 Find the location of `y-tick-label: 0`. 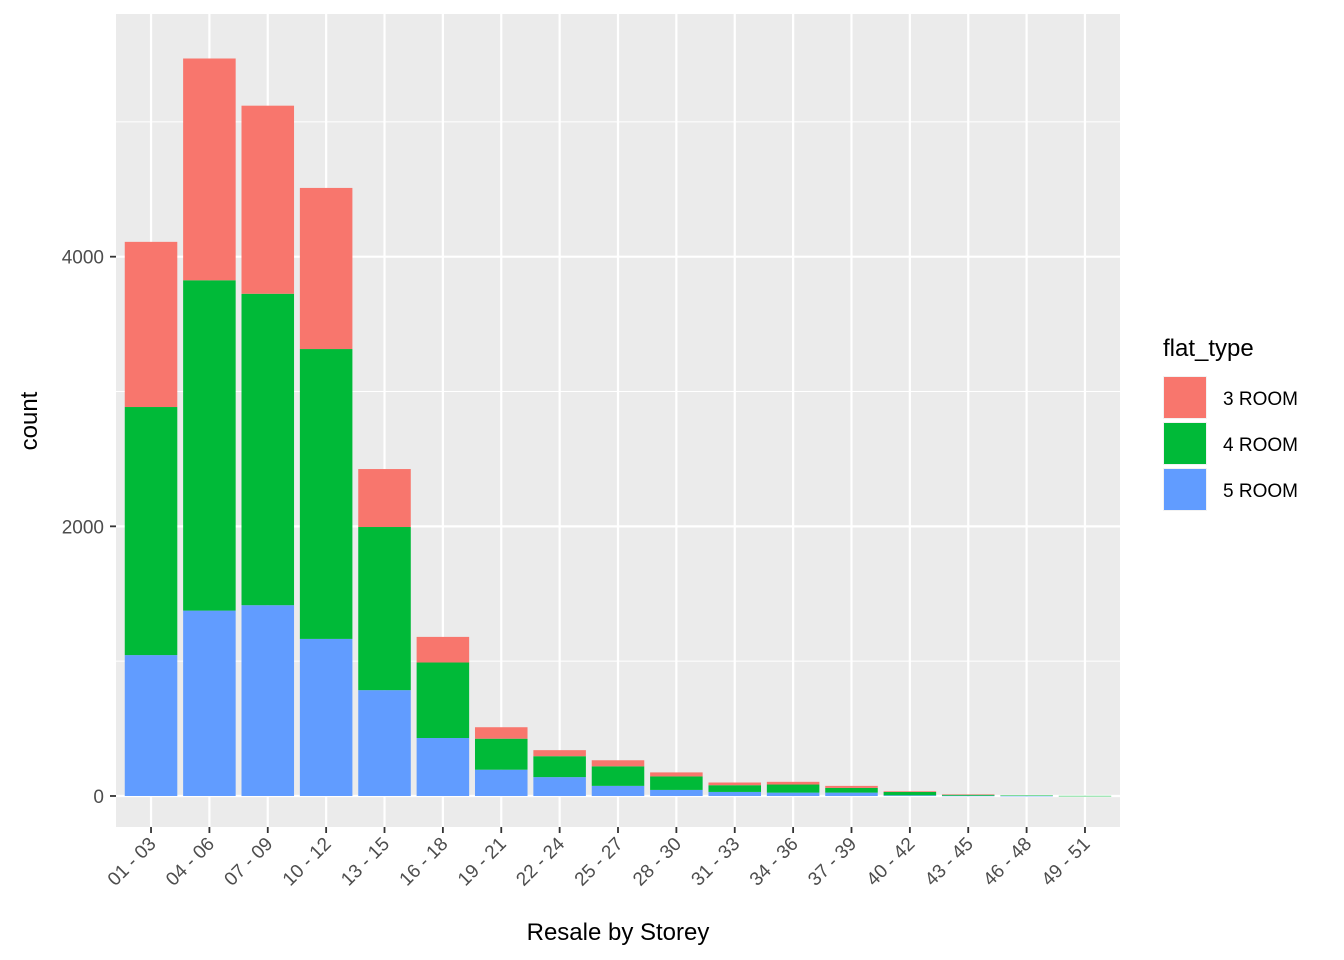

y-tick-label: 0 is located at coordinates (98, 797).